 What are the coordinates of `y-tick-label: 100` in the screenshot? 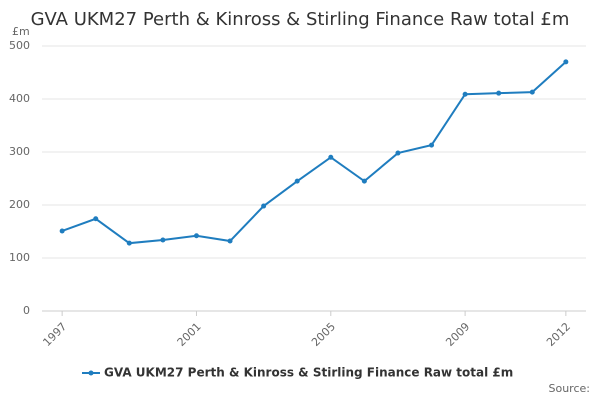 It's located at (19, 257).